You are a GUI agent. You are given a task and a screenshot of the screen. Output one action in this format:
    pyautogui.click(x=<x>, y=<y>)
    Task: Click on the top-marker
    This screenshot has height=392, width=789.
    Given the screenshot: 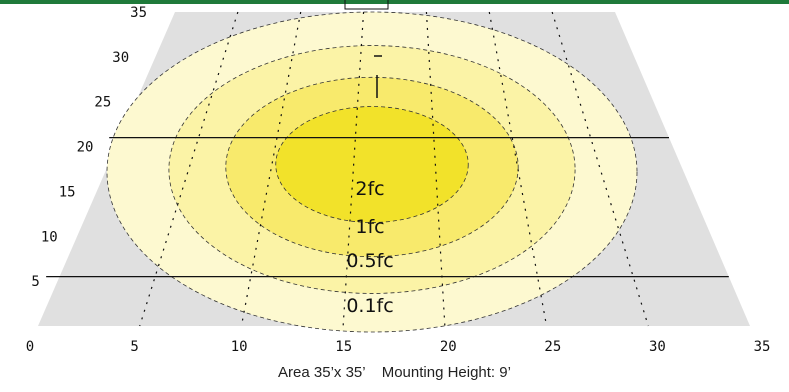 What is the action you would take?
    pyautogui.click(x=366, y=5)
    